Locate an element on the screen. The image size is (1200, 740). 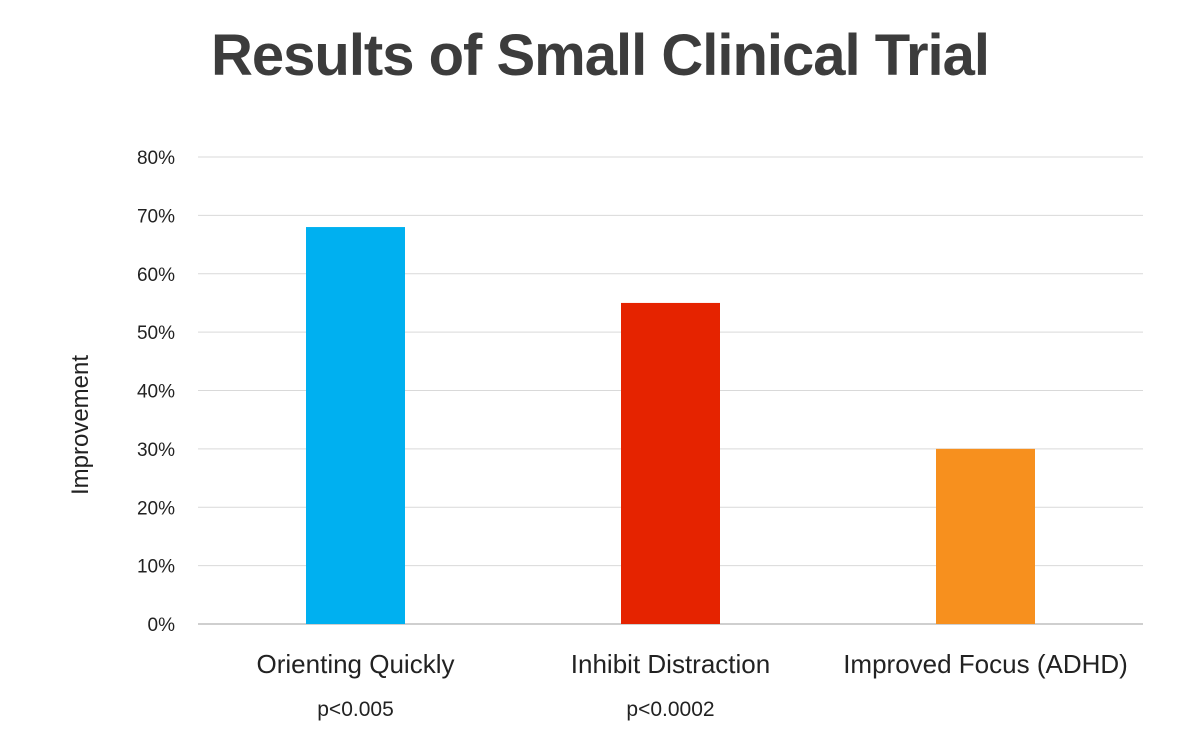
bar-annotations: p<0.005 p<0.0002 is located at coordinates (515, 709).